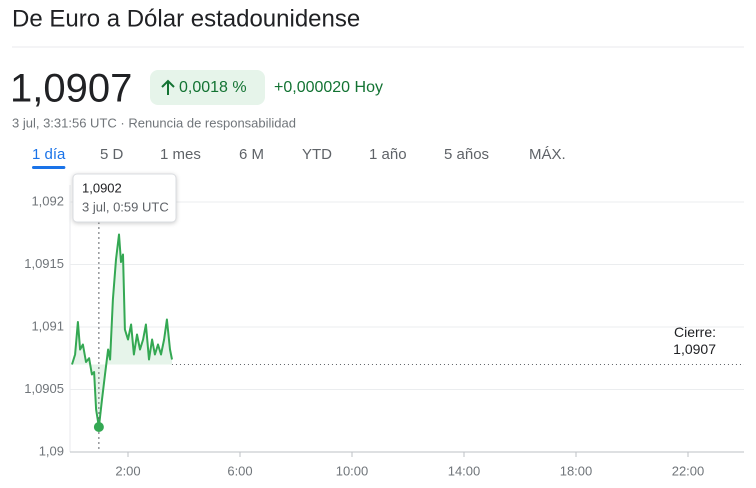 The width and height of the screenshot is (756, 488). I want to click on tab-underline, so click(49, 167).